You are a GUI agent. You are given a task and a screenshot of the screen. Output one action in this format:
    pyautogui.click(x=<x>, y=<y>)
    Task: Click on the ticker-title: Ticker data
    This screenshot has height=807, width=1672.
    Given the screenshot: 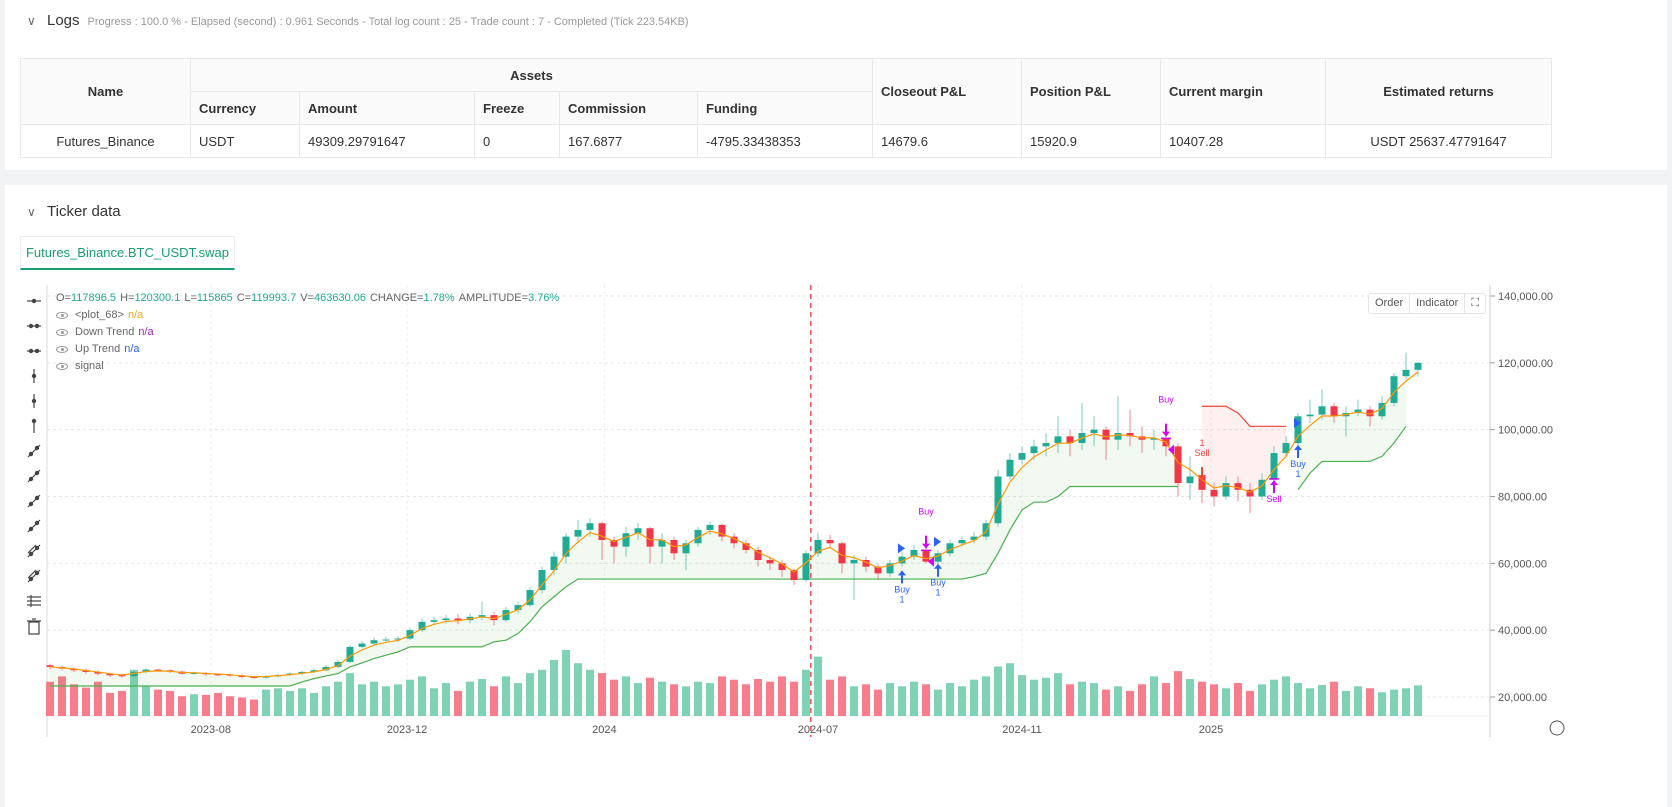 What is the action you would take?
    pyautogui.click(x=84, y=211)
    